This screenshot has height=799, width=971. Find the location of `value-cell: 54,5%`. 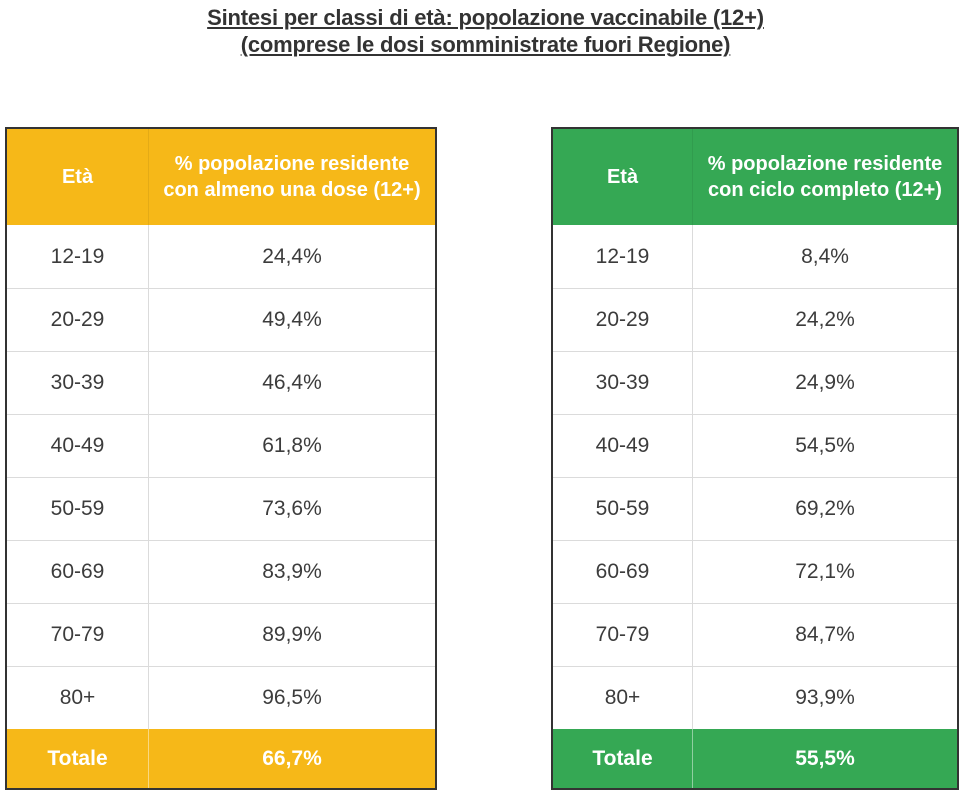

value-cell: 54,5% is located at coordinates (825, 445).